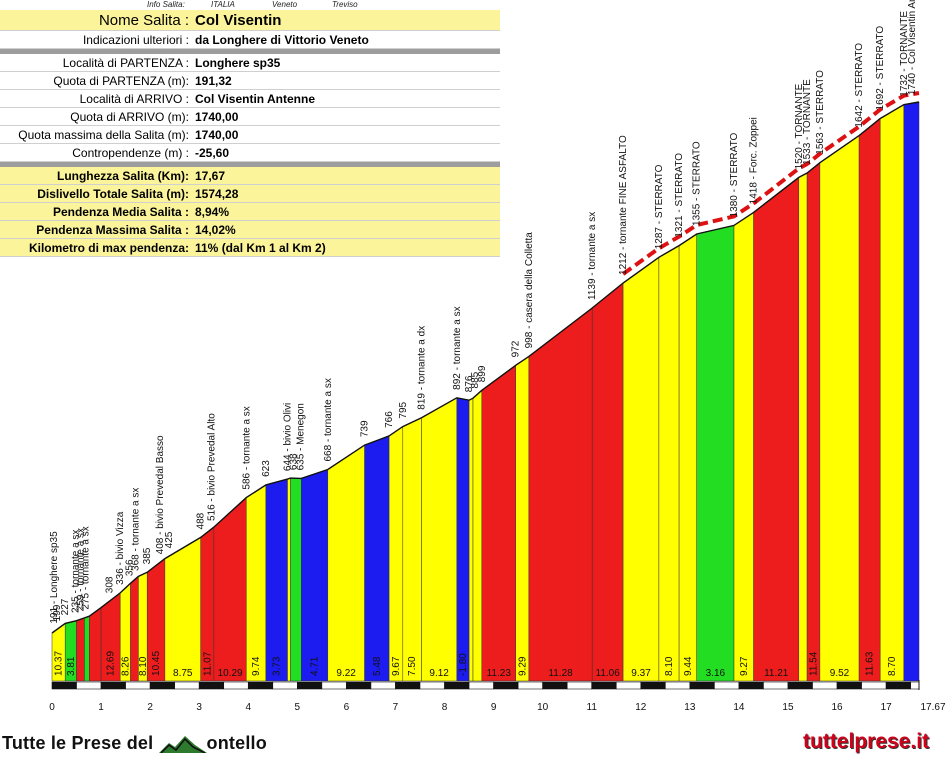 The image size is (950, 759). What do you see at coordinates (96, 247) in the screenshot?
I see `info-label: Kilometro di max pendenza:` at bounding box center [96, 247].